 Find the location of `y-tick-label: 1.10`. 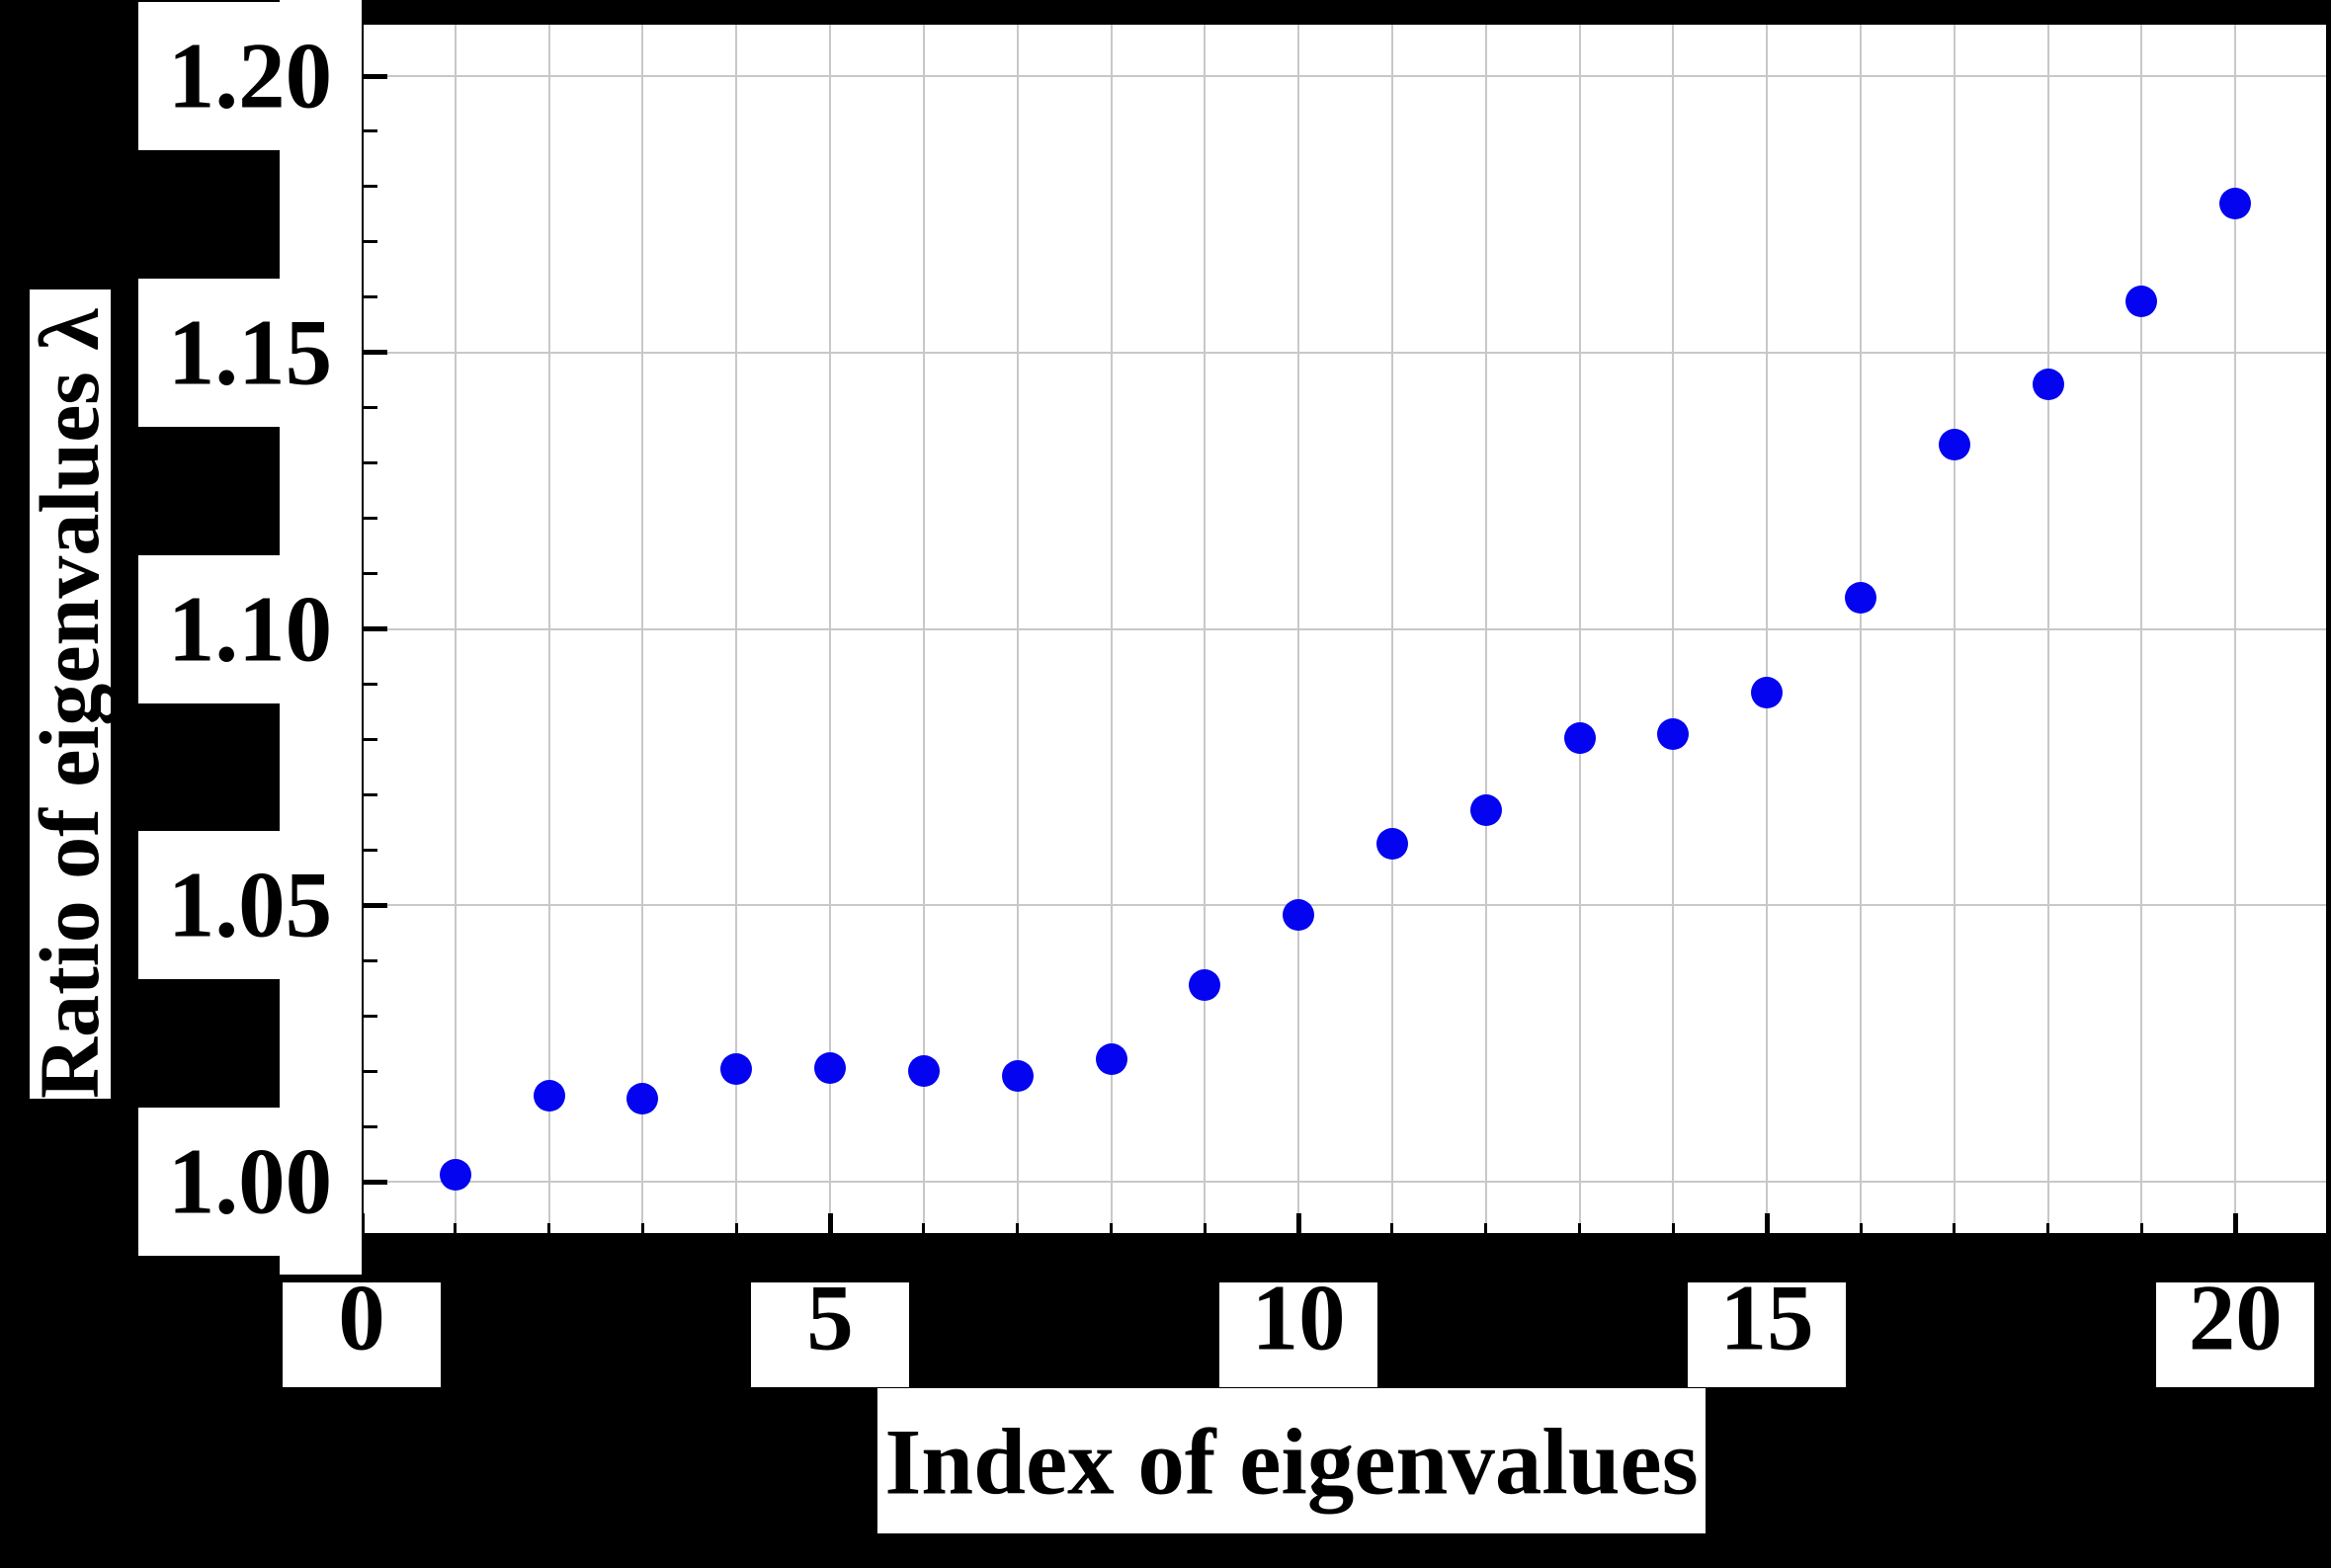

y-tick-label: 1.10 is located at coordinates (250, 628).